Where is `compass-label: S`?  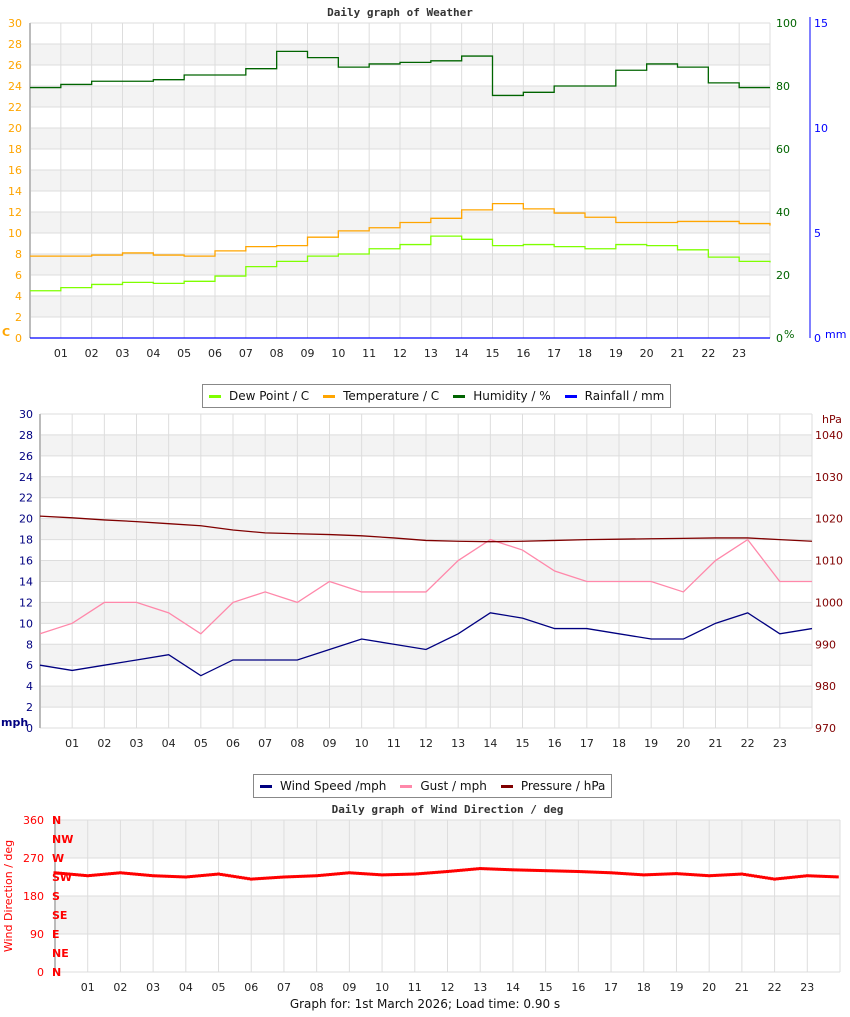 compass-label: S is located at coordinates (56, 896).